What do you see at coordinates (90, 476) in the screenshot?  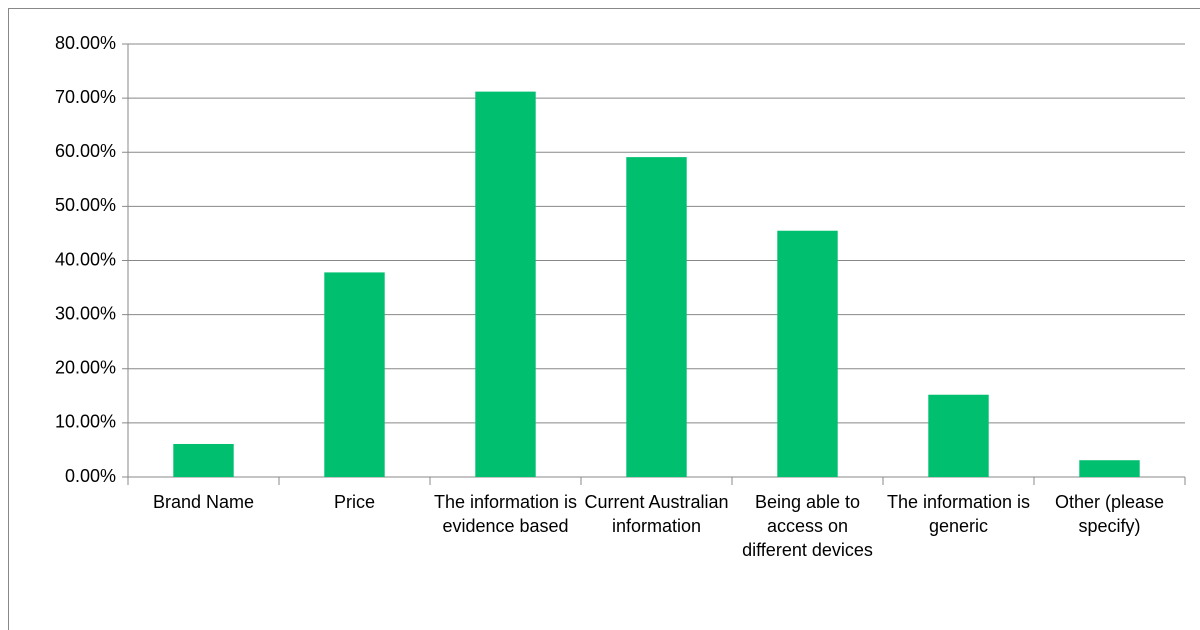 I see `y-tick-label: 0.00%` at bounding box center [90, 476].